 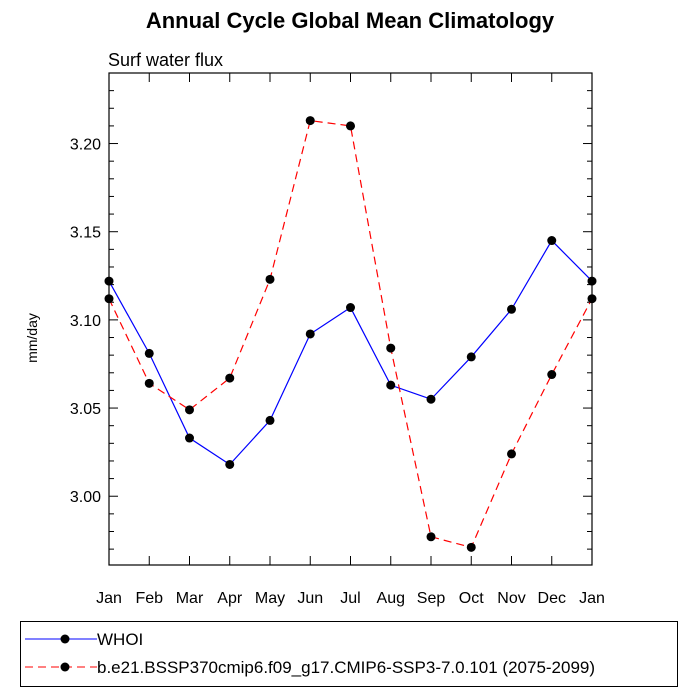 I want to click on x-tick-label: Oct, so click(x=471, y=598).